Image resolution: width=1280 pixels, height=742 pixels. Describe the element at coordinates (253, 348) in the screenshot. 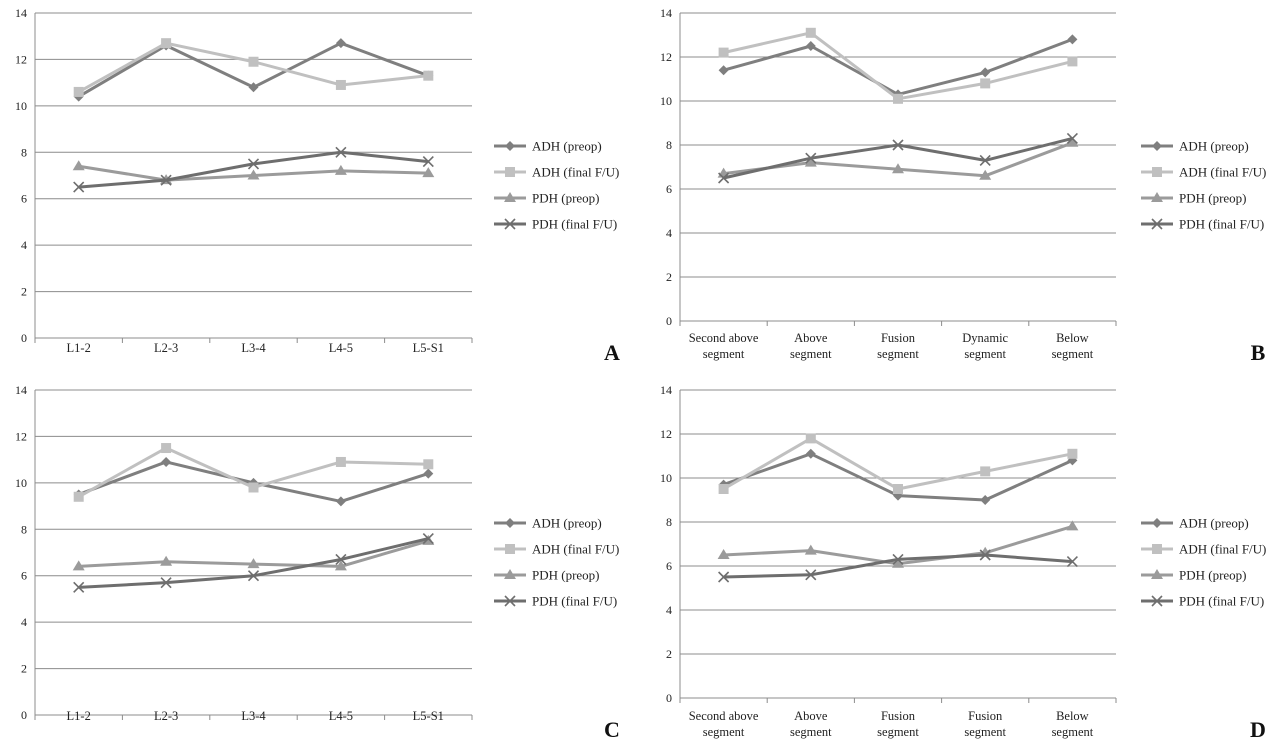

I see `x-tick-label: L3-4` at that location.